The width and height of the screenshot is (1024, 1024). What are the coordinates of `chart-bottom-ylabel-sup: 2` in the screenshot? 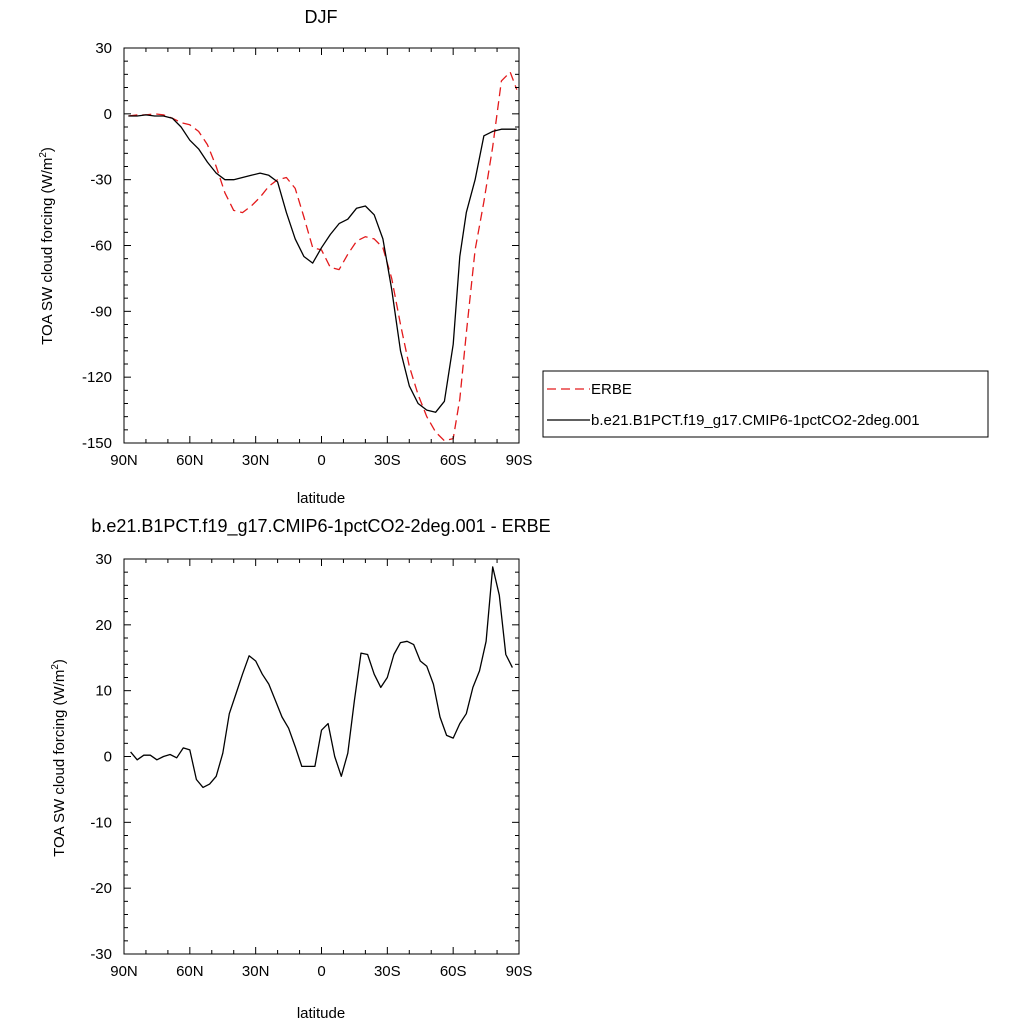 It's located at (55, 667).